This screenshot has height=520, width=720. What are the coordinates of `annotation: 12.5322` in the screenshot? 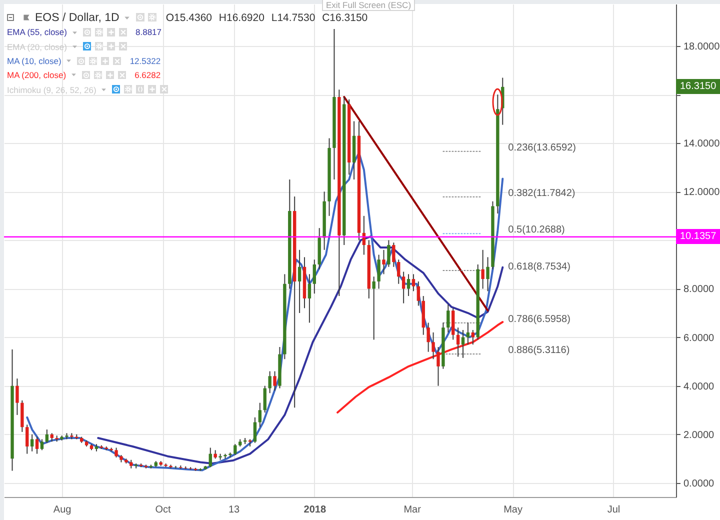 It's located at (145, 61).